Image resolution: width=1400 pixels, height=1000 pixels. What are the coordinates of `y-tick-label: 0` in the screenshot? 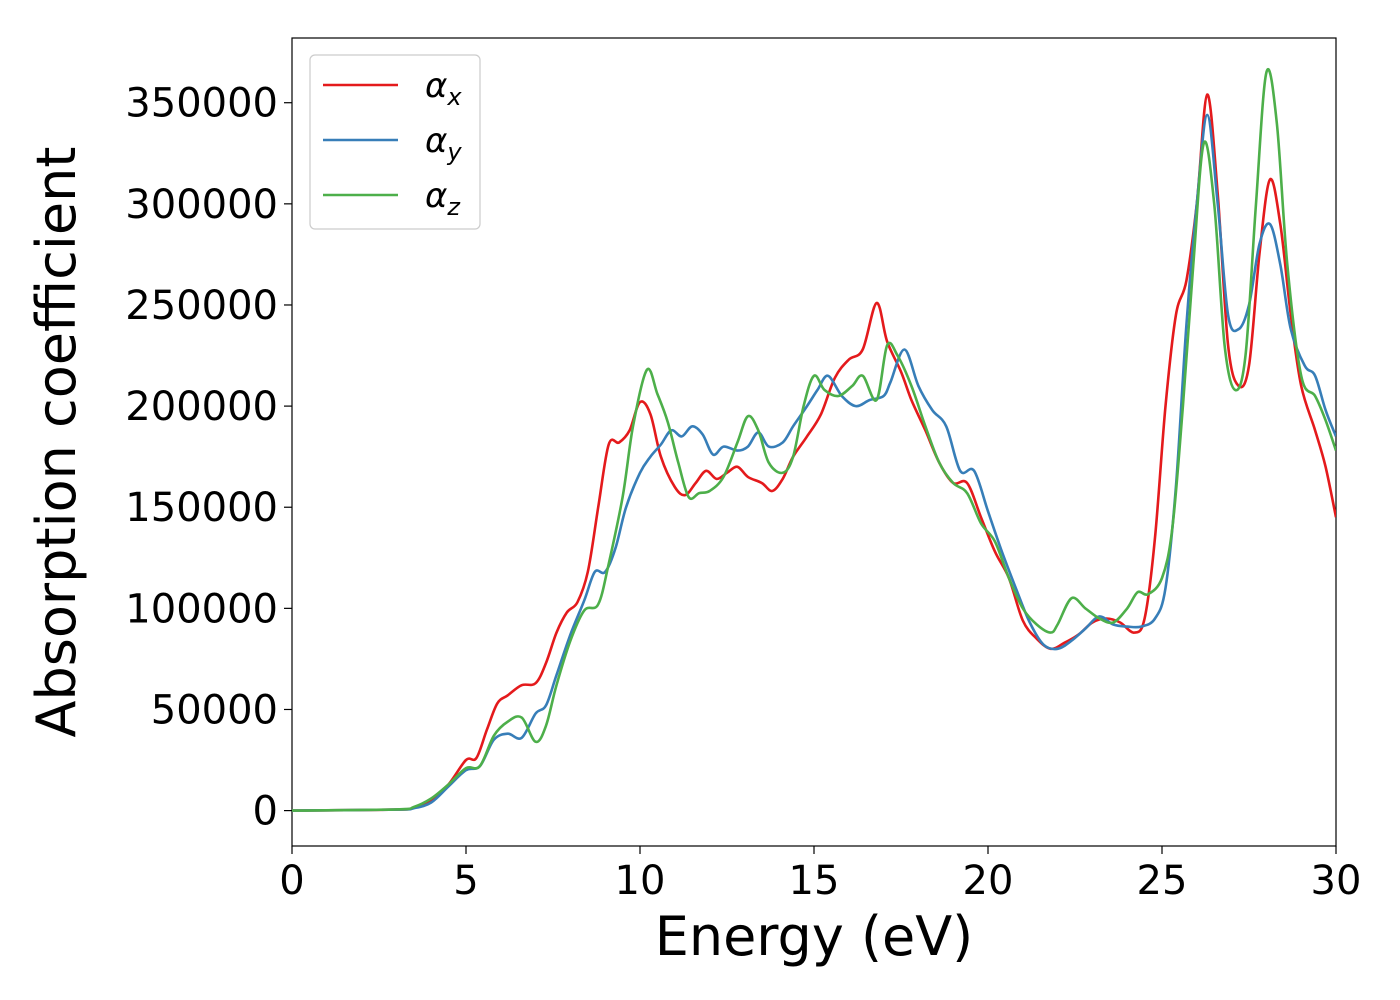 It's located at (265, 812).